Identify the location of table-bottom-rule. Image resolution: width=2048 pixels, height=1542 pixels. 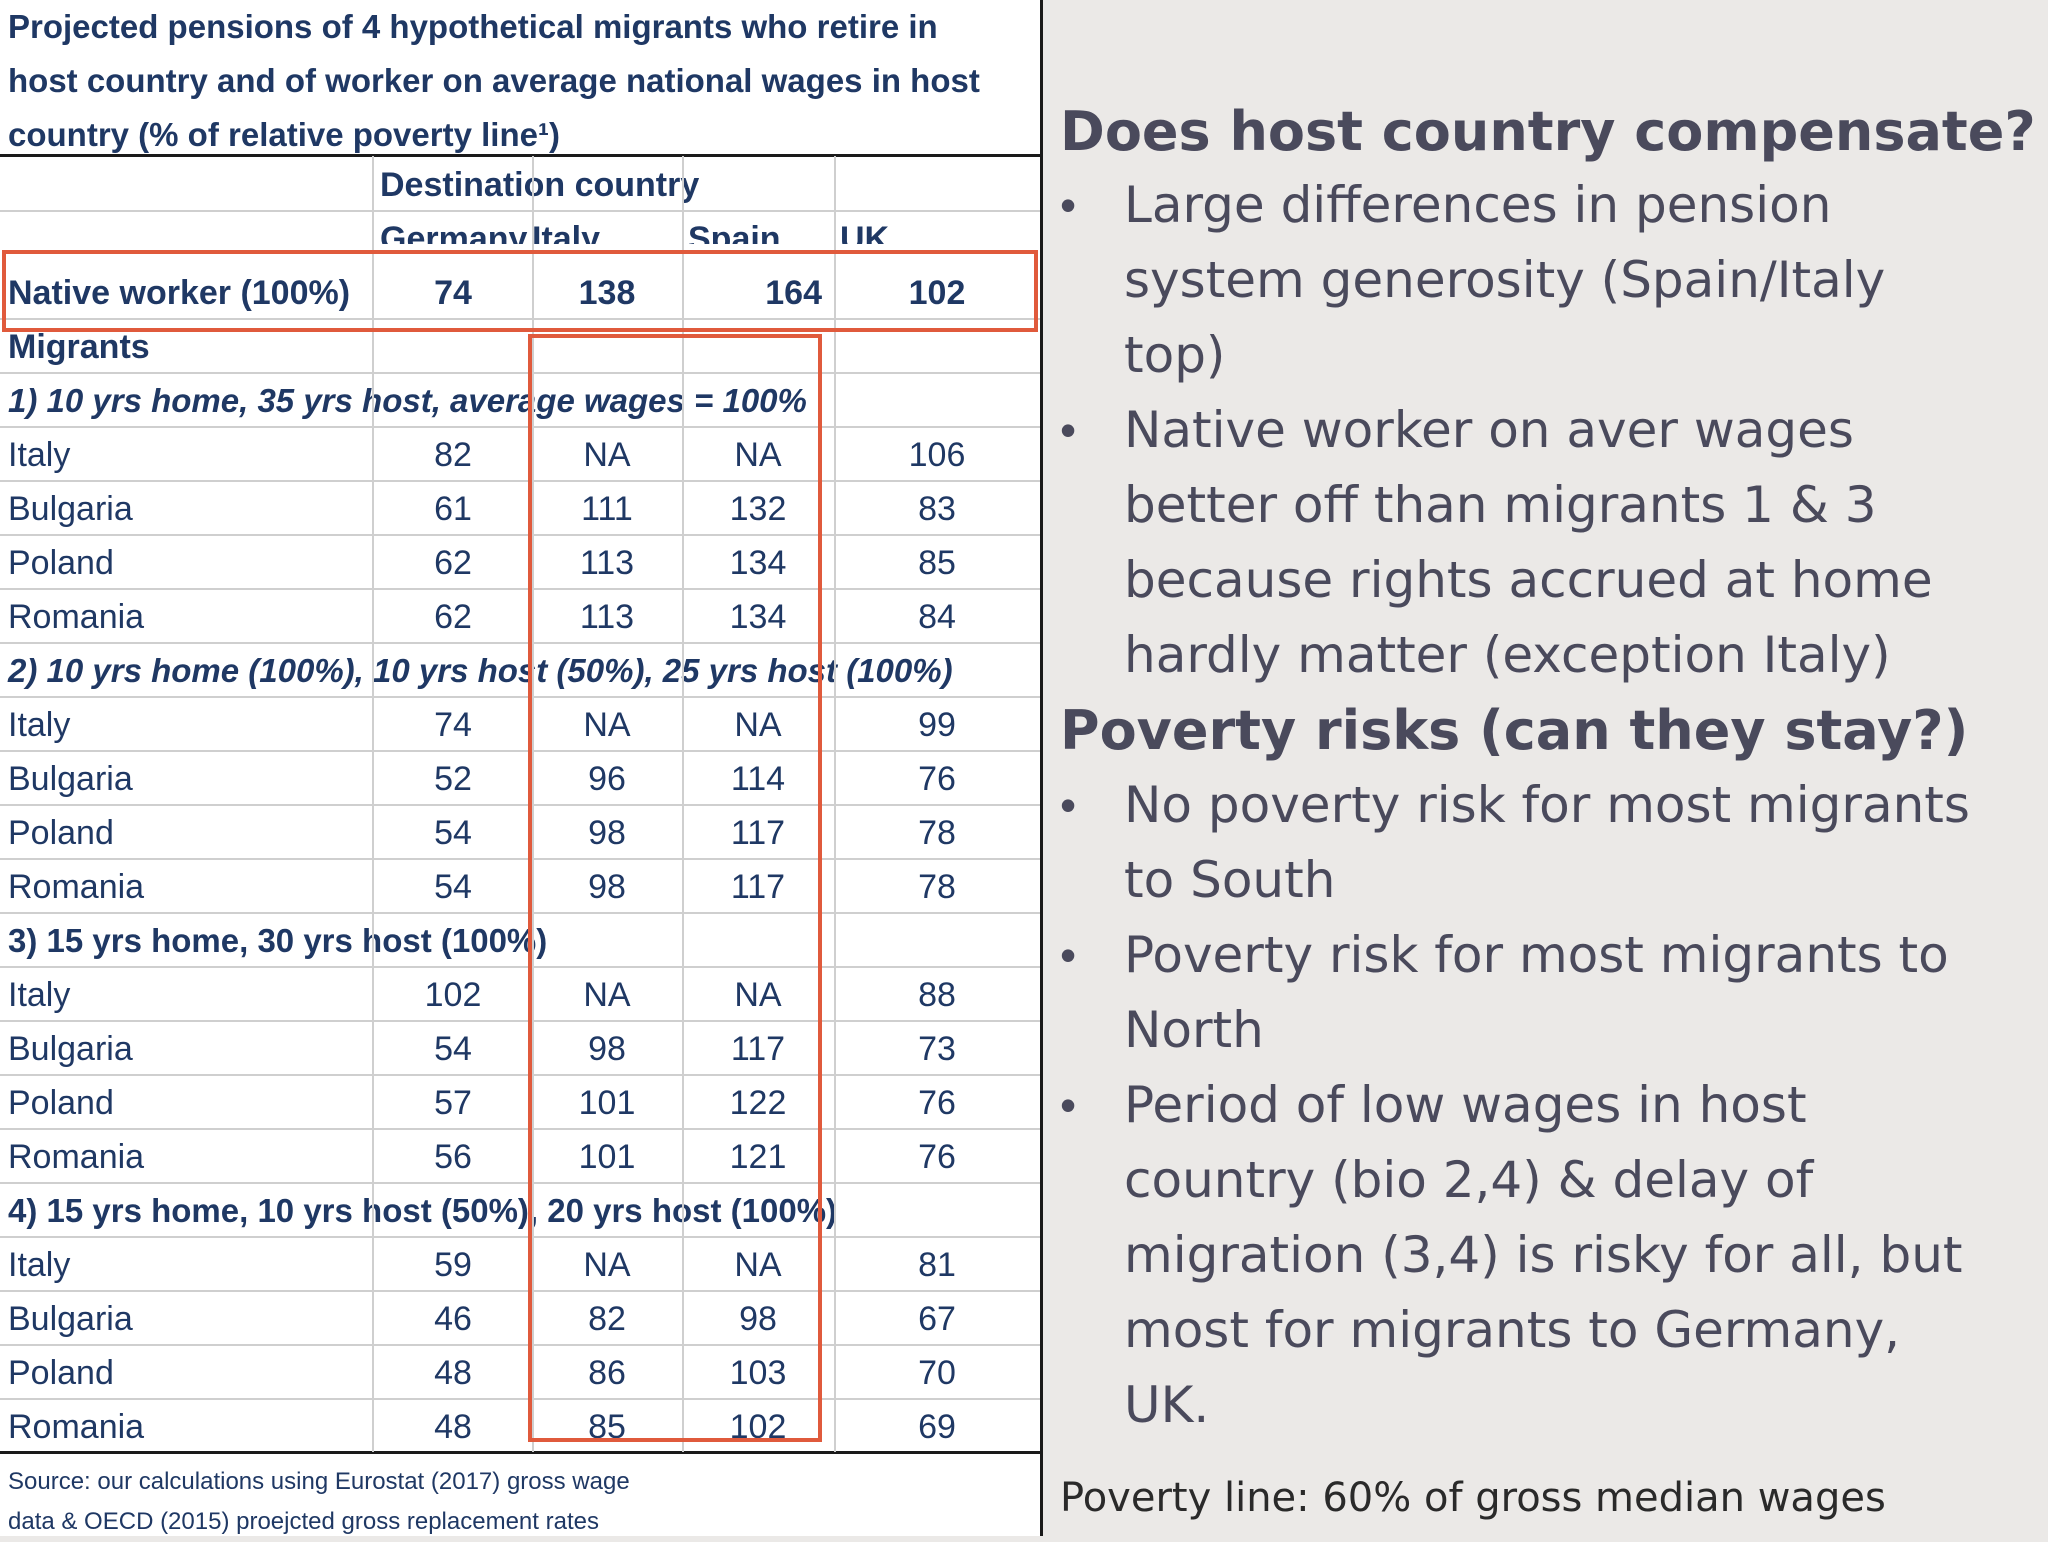
(520, 1452).